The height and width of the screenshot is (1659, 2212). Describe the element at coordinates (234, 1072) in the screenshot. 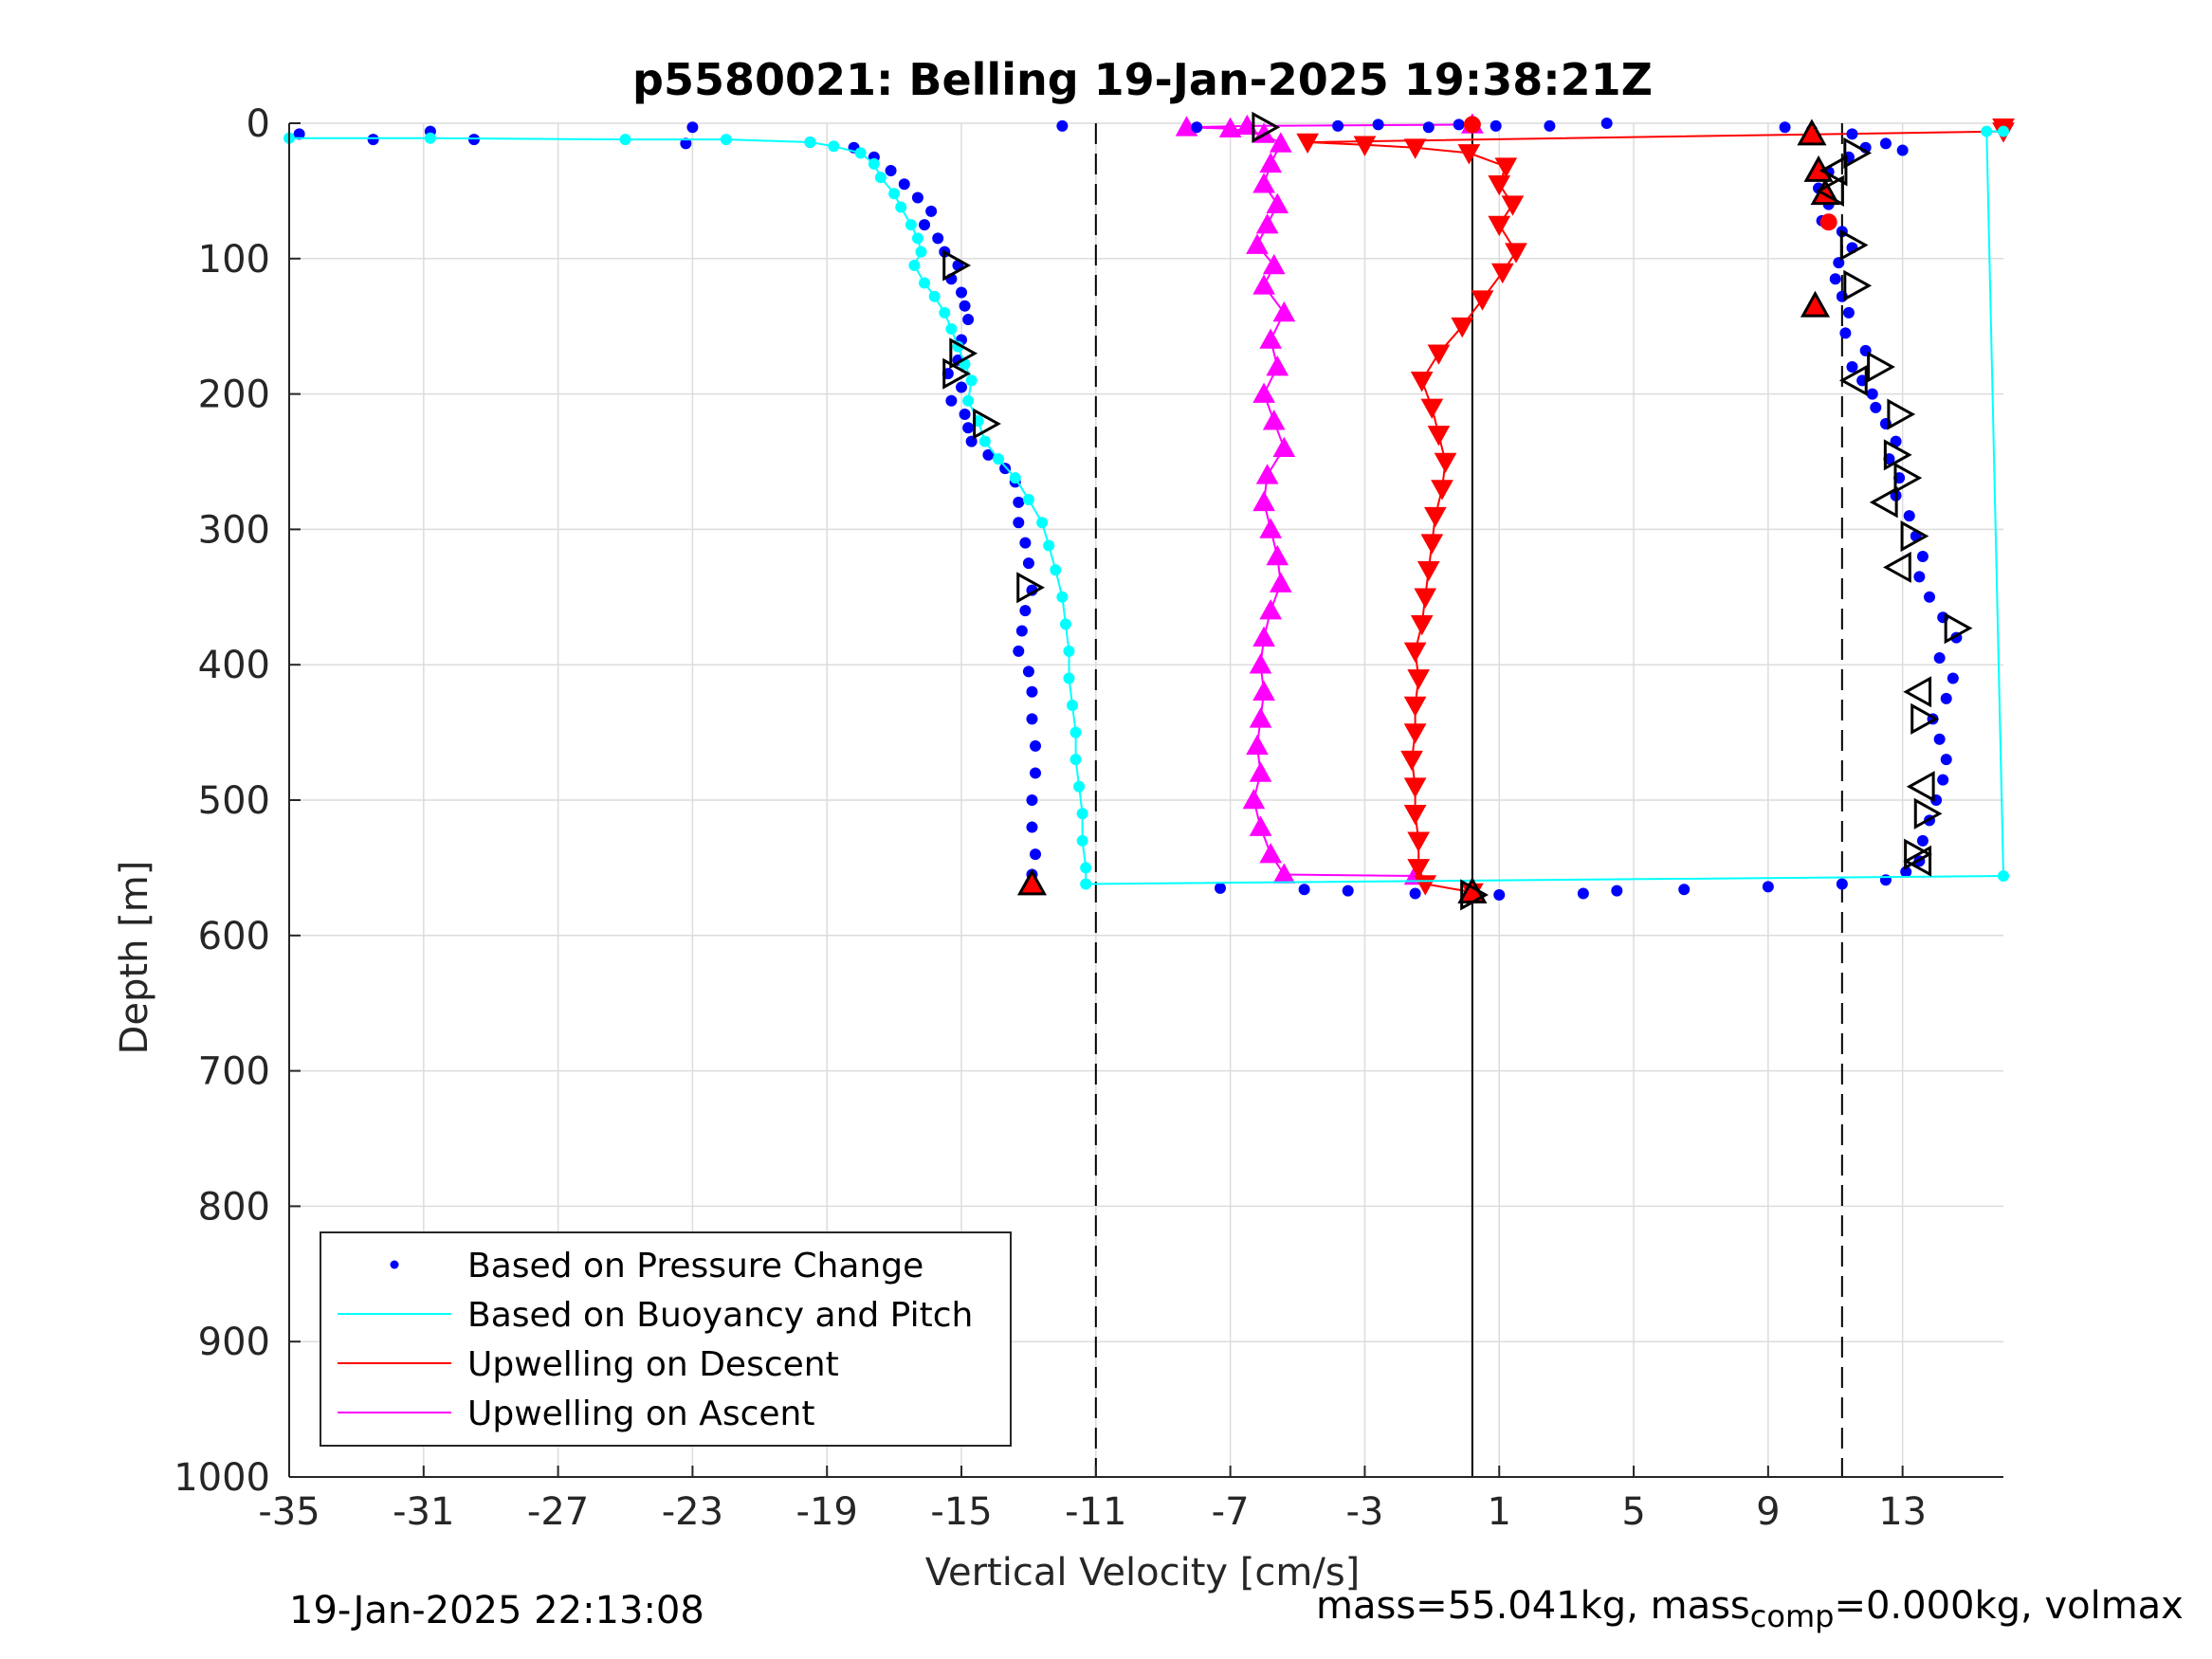

I see `y-tick-label: 700` at that location.